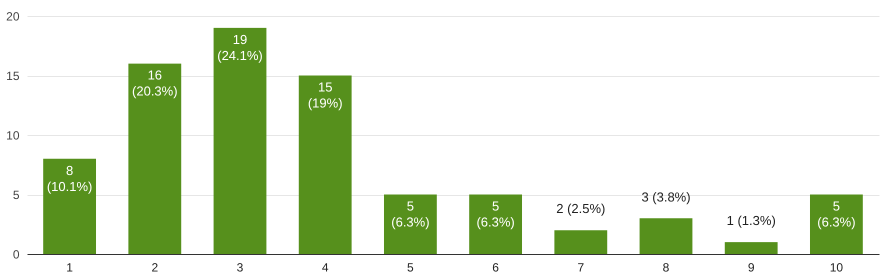 Image resolution: width=887 pixels, height=278 pixels. Describe the element at coordinates (155, 83) in the screenshot. I see `data-label: 16 (20.3%)` at that location.